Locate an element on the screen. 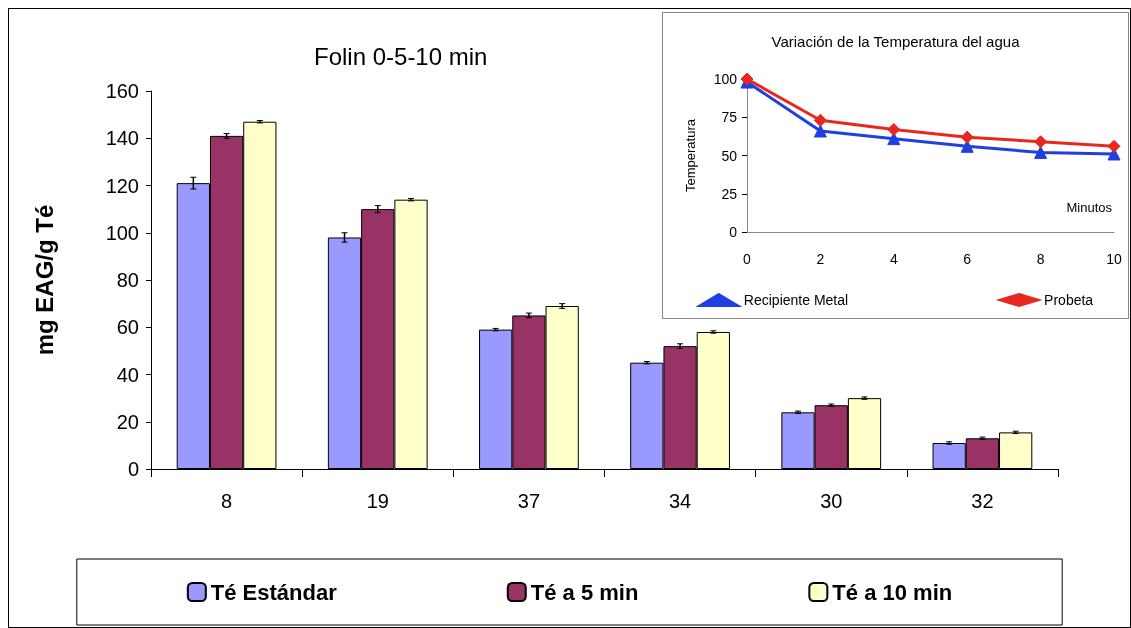 The image size is (1131, 628). y-tick-label: 40 is located at coordinates (127, 374).